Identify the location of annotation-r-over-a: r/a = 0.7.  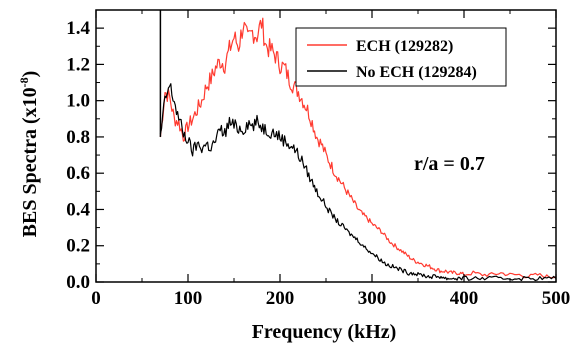
(449, 164).